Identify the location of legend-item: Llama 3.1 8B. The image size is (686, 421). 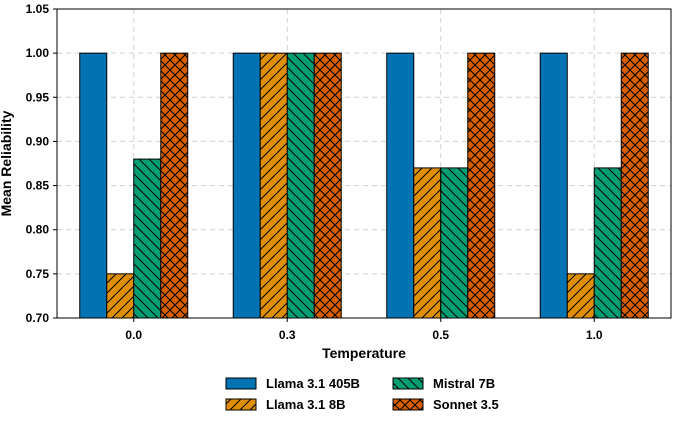
(285, 404).